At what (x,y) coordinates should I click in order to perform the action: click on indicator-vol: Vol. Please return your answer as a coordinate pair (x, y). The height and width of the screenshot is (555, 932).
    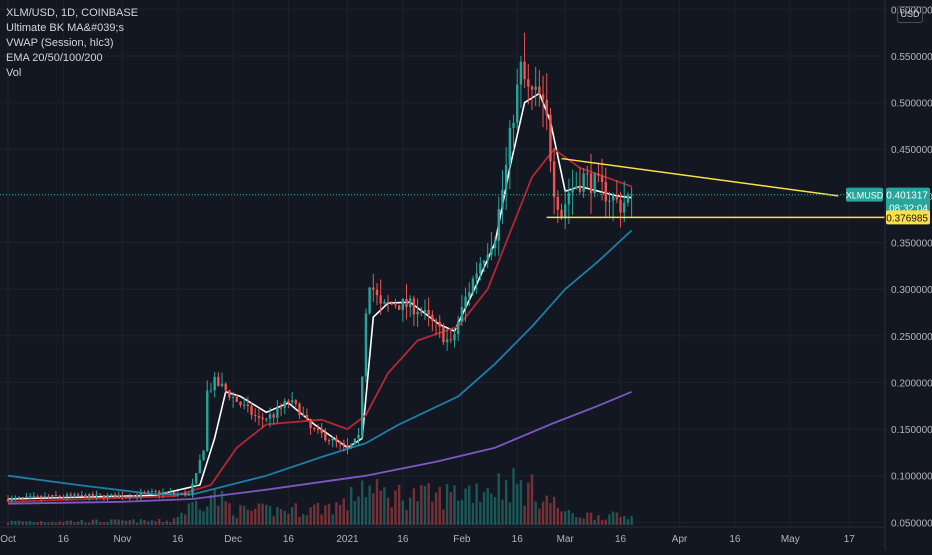
    Looking at the image, I should click on (14, 73).